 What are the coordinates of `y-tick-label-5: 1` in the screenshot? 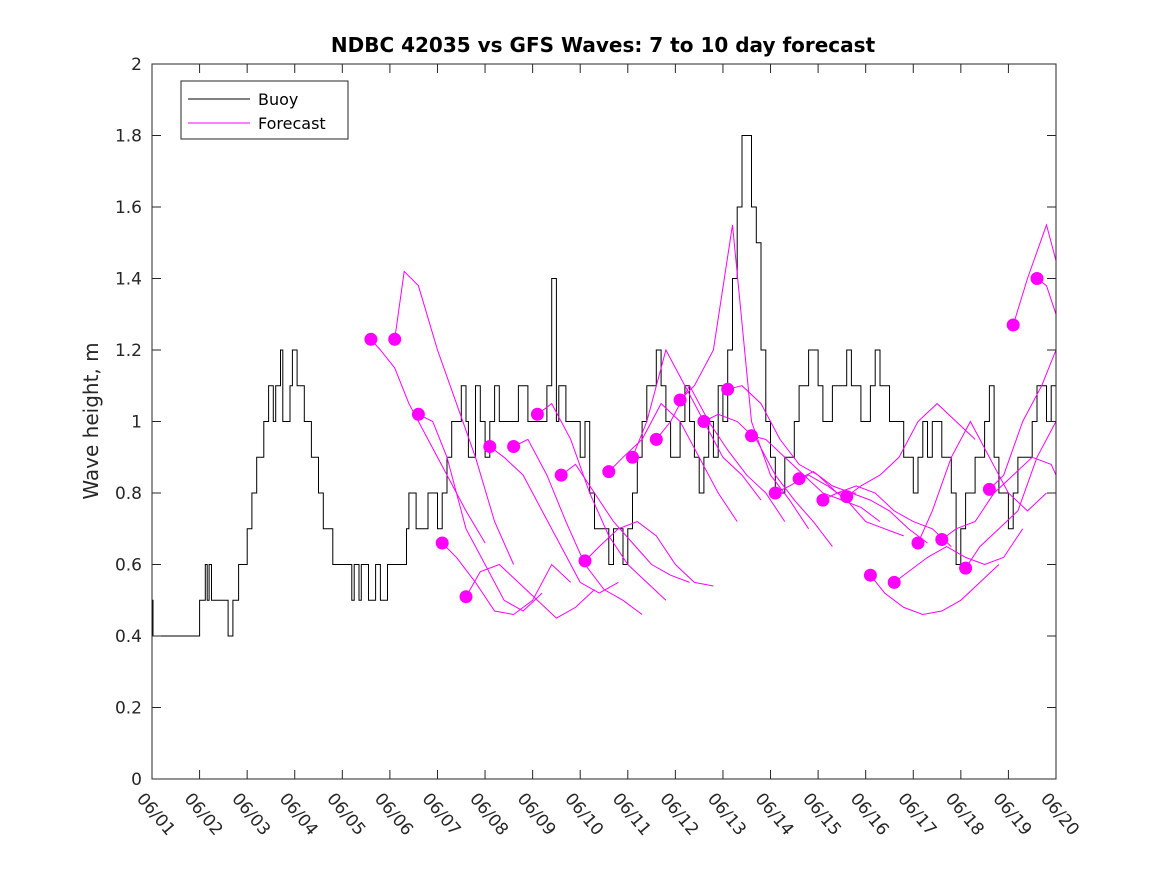 It's located at (136, 423).